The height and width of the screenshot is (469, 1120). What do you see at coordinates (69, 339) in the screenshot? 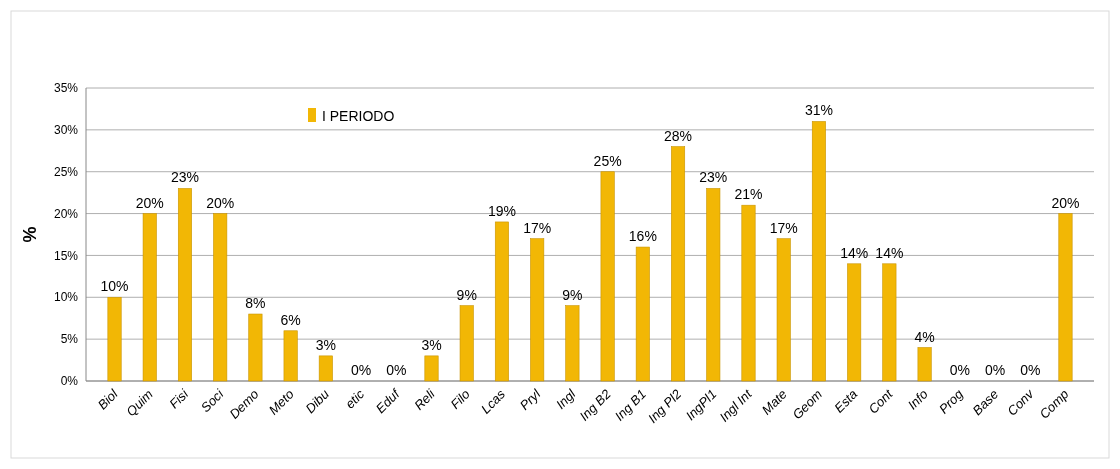
I see `y-tick-label: 5%` at bounding box center [69, 339].